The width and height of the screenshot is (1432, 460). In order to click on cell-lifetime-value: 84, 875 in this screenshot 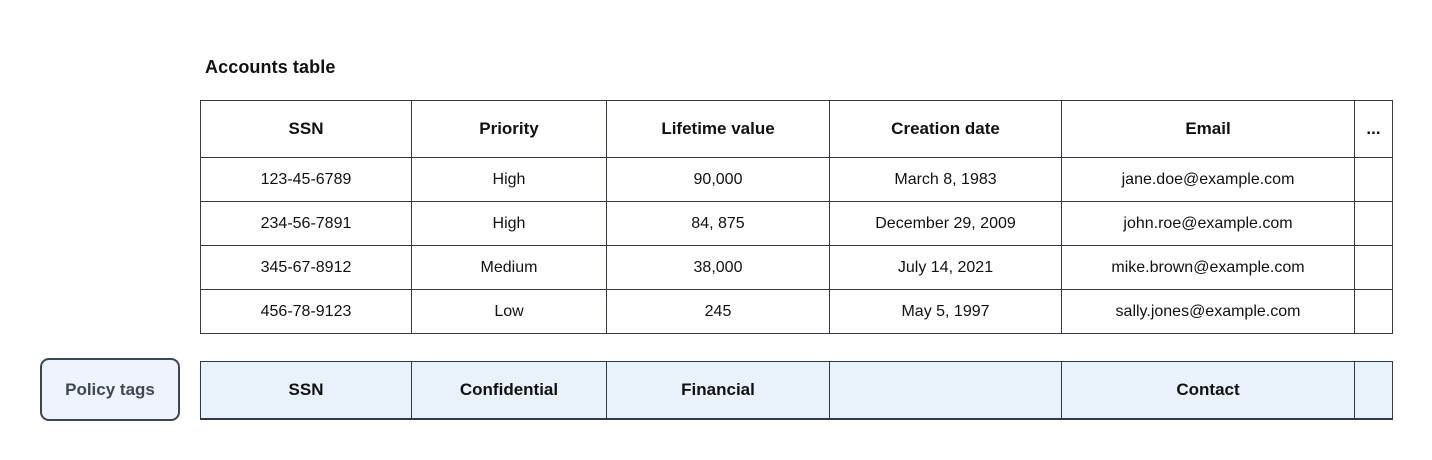, I will do `click(718, 223)`.